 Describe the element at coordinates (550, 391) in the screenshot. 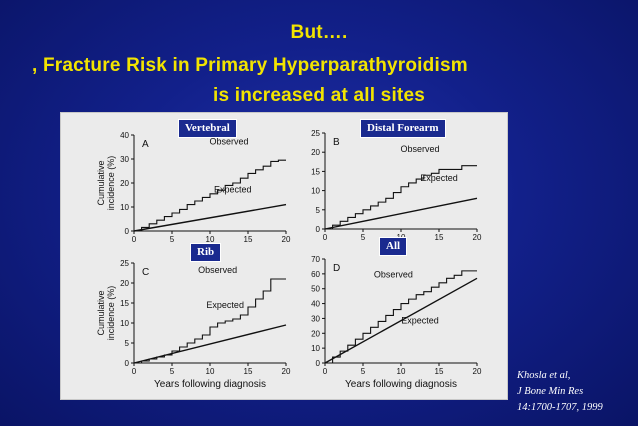

I see `citation-line2: J Bone Min Res` at that location.